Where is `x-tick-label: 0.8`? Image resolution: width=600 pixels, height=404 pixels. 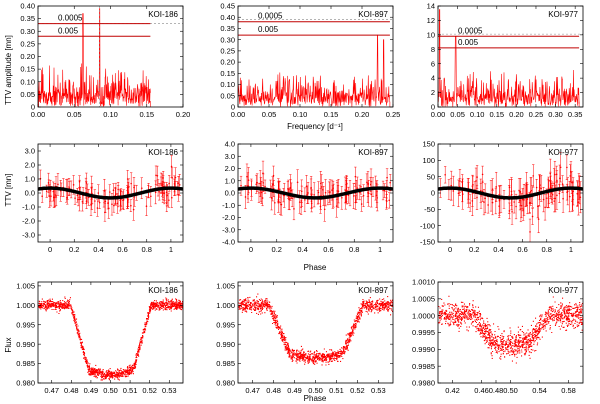 x-tick-label: 0.8 is located at coordinates (354, 249).